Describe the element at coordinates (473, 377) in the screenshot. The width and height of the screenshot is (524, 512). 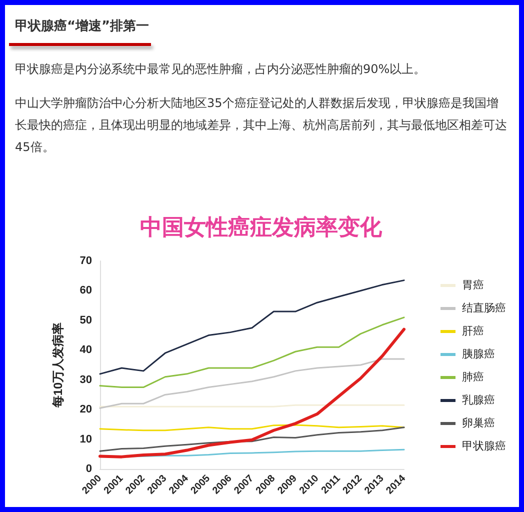
I see `legend-label: 肺癌` at that location.